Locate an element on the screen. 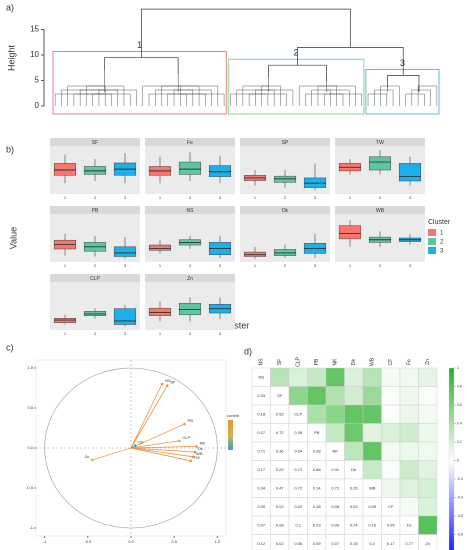 This screenshot has width=467, height=550. arrow-label: PB is located at coordinates (191, 420).